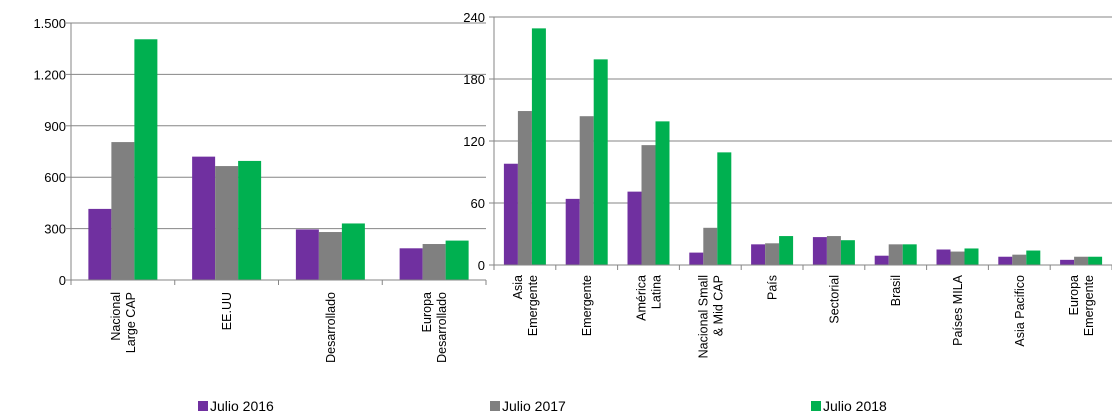  Describe the element at coordinates (587, 305) in the screenshot. I see `x-tick-label-emergente: Emergente` at that location.